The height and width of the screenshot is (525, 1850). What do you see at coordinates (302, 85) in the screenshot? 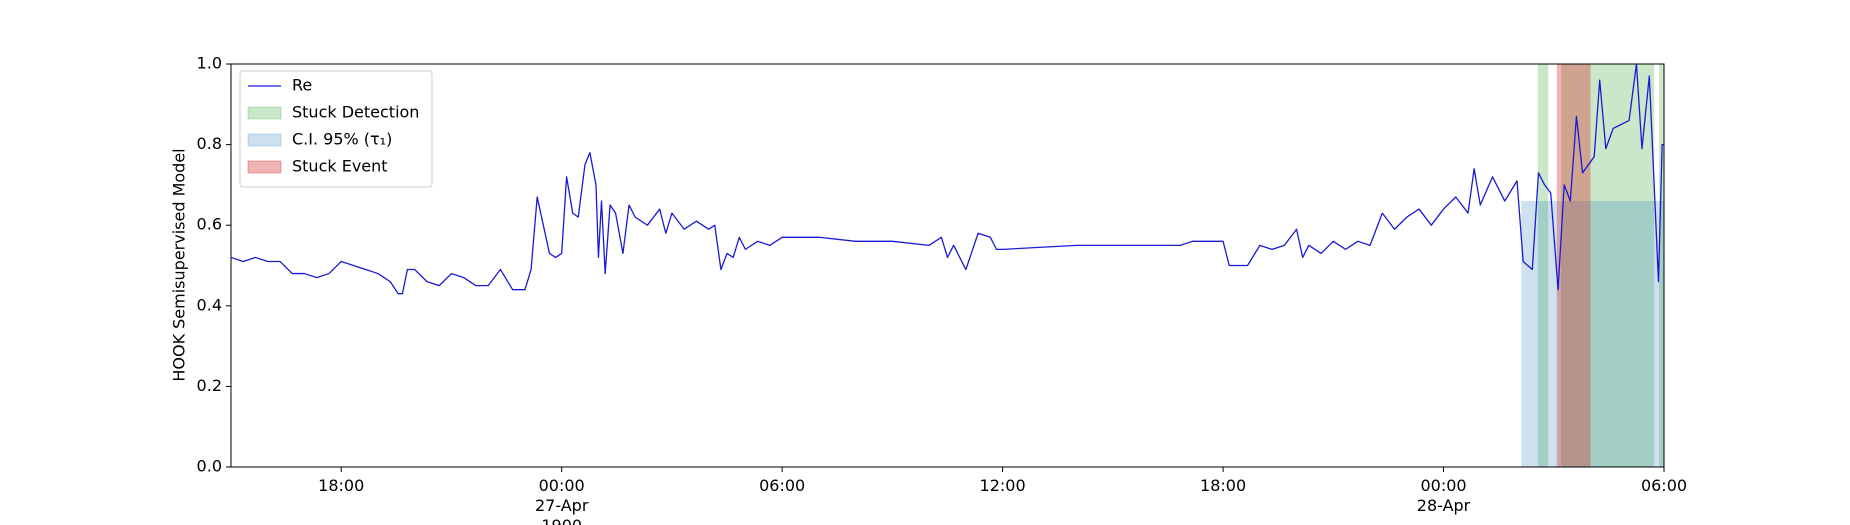
I see `legend-label: Re` at bounding box center [302, 85].